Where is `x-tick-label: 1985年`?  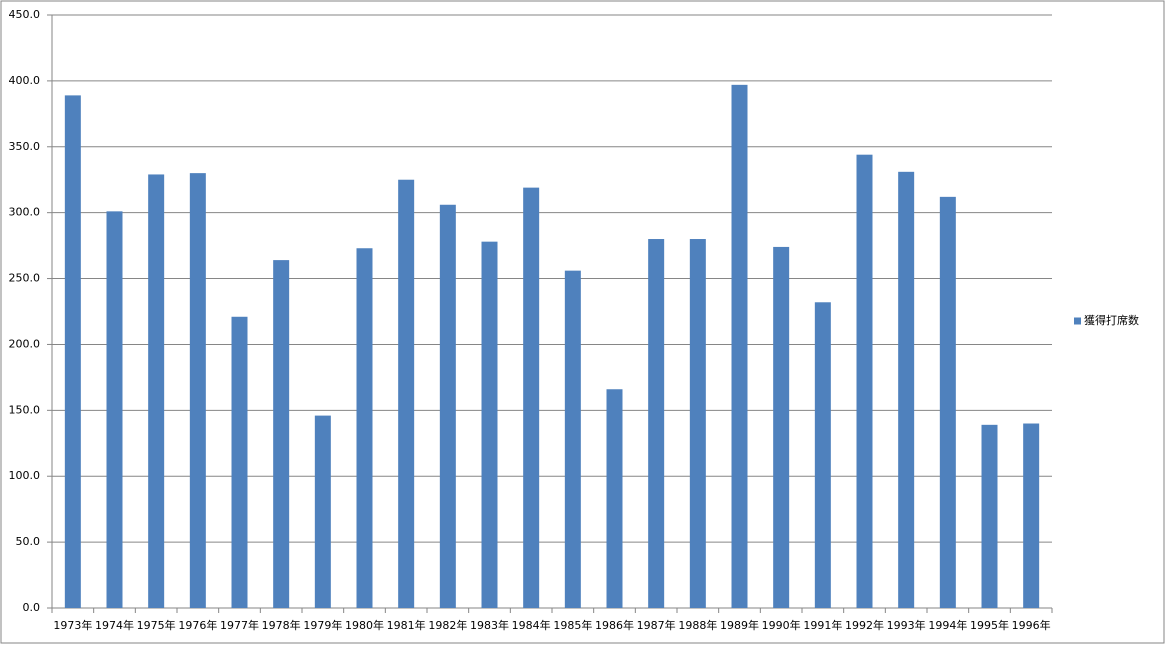
x-tick-label: 1985年 is located at coordinates (572, 625).